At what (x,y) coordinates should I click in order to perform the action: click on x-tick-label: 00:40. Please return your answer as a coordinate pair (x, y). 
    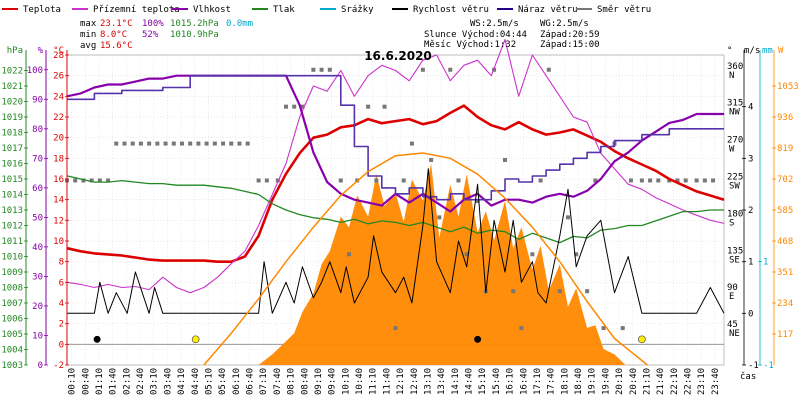
    Looking at the image, I should click on (86, 381).